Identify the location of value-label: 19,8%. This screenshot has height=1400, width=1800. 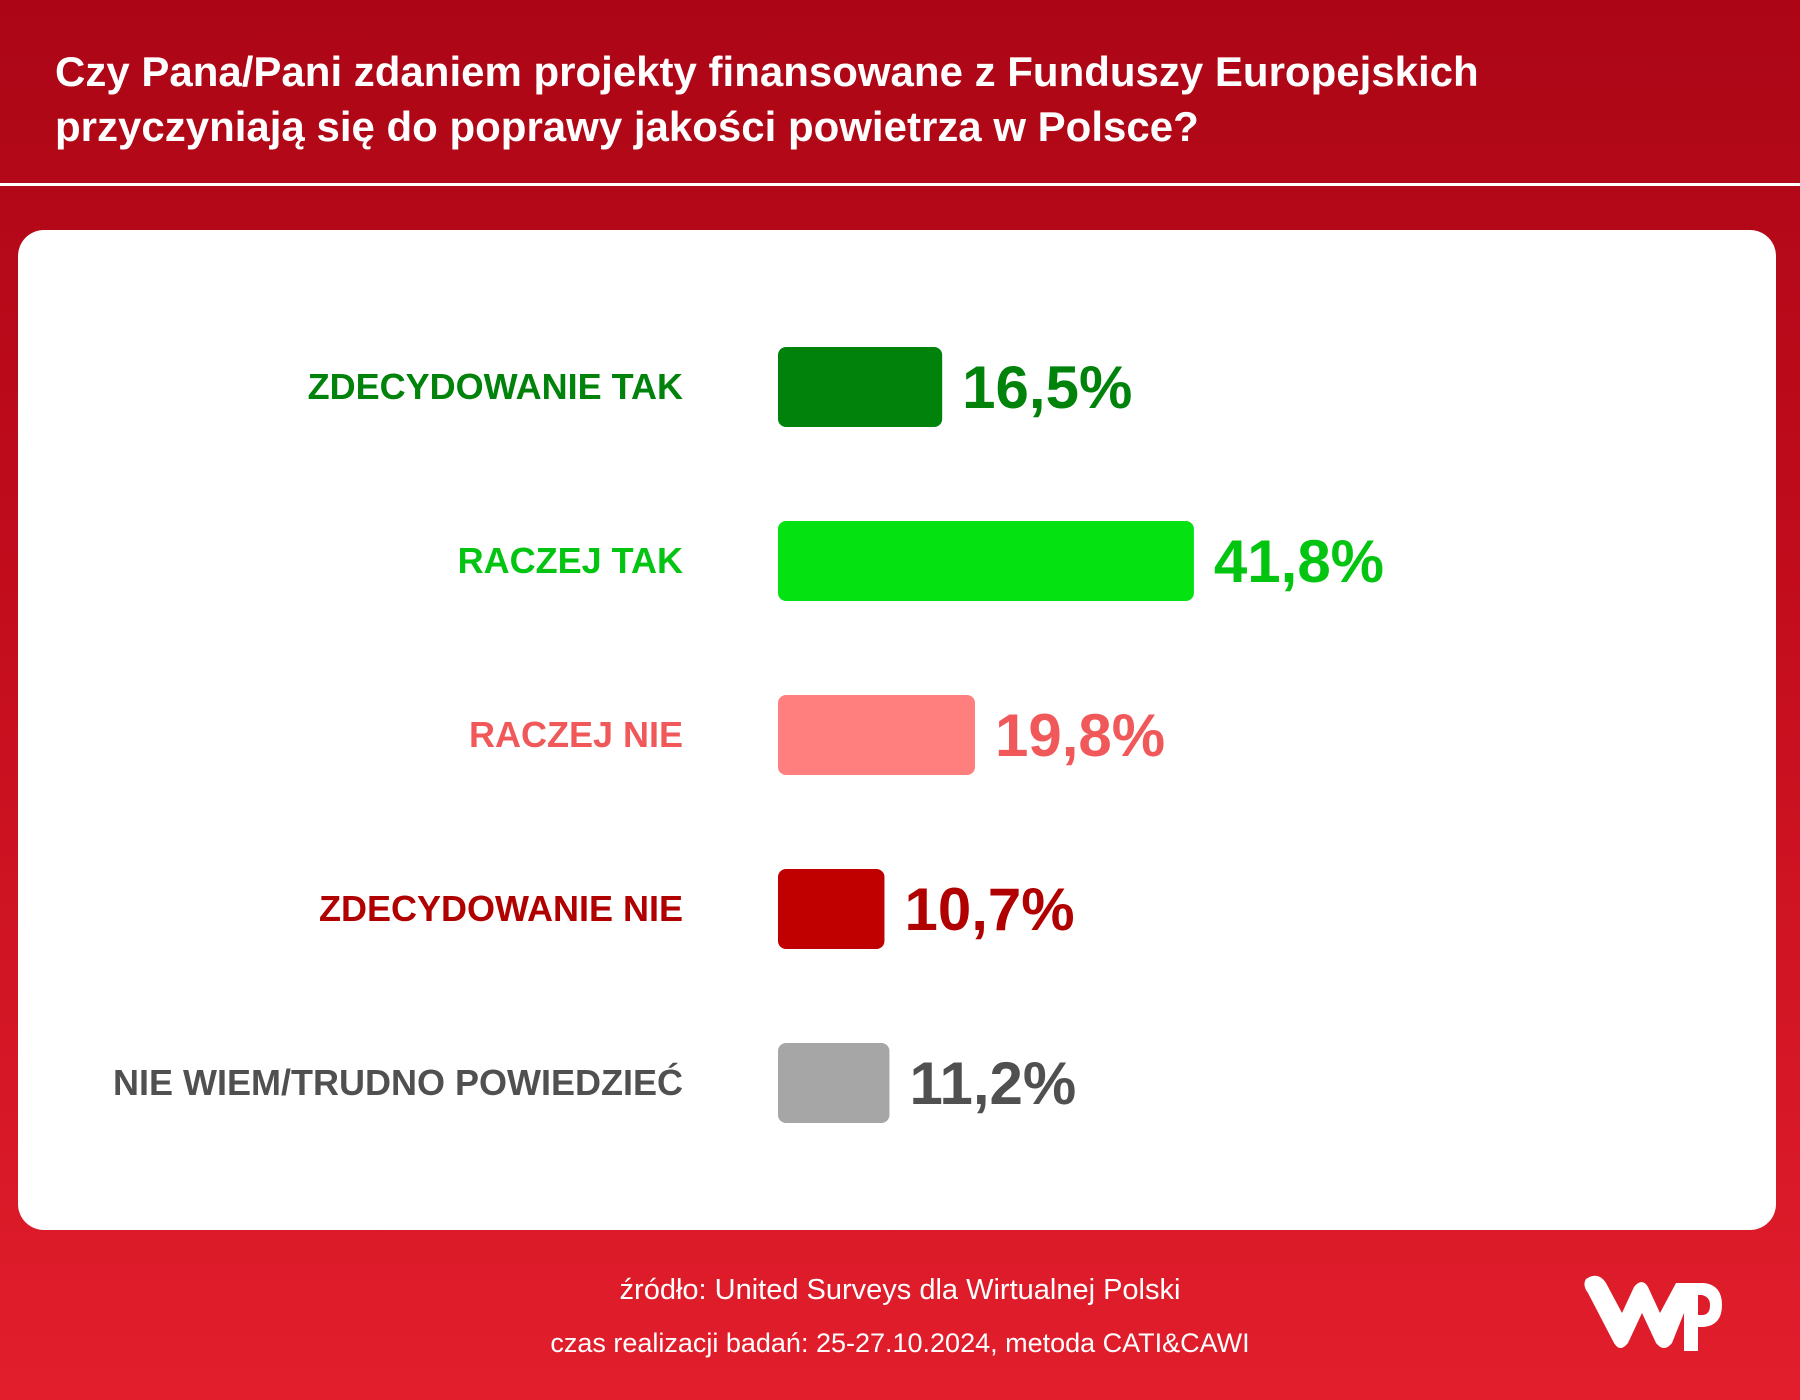
(1080, 735).